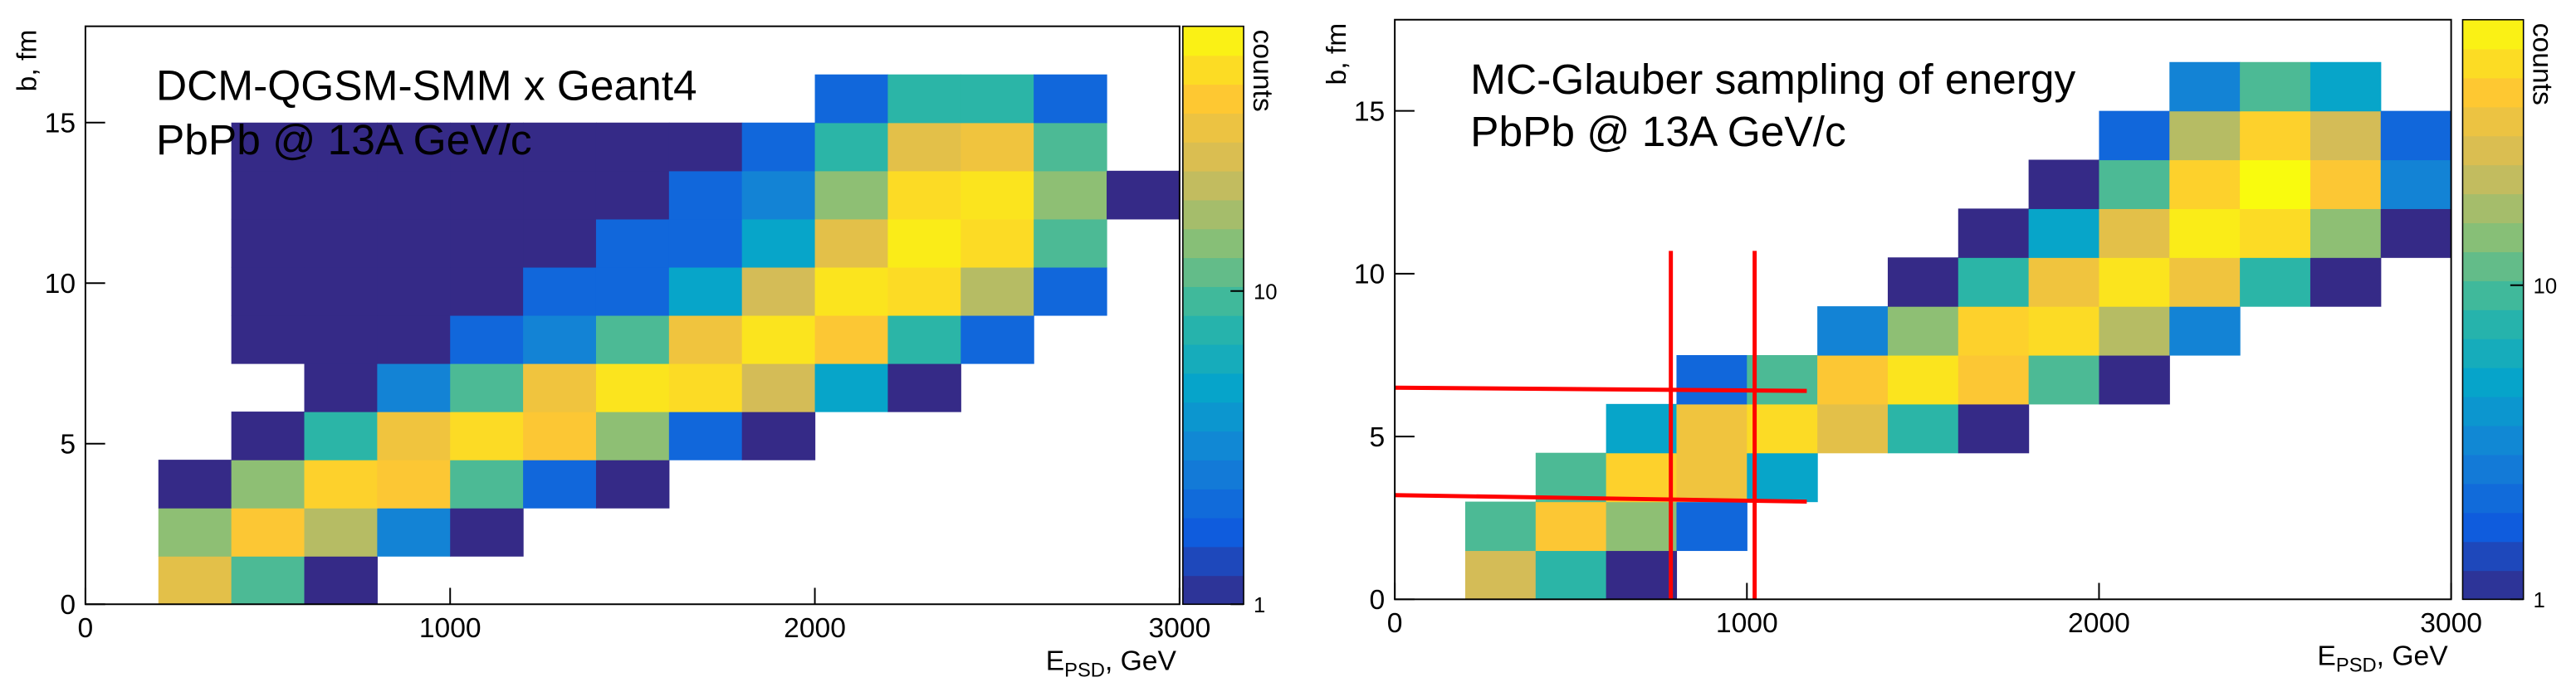  Describe the element at coordinates (2451, 623) in the screenshot. I see `x-tick-label: 3000` at that location.